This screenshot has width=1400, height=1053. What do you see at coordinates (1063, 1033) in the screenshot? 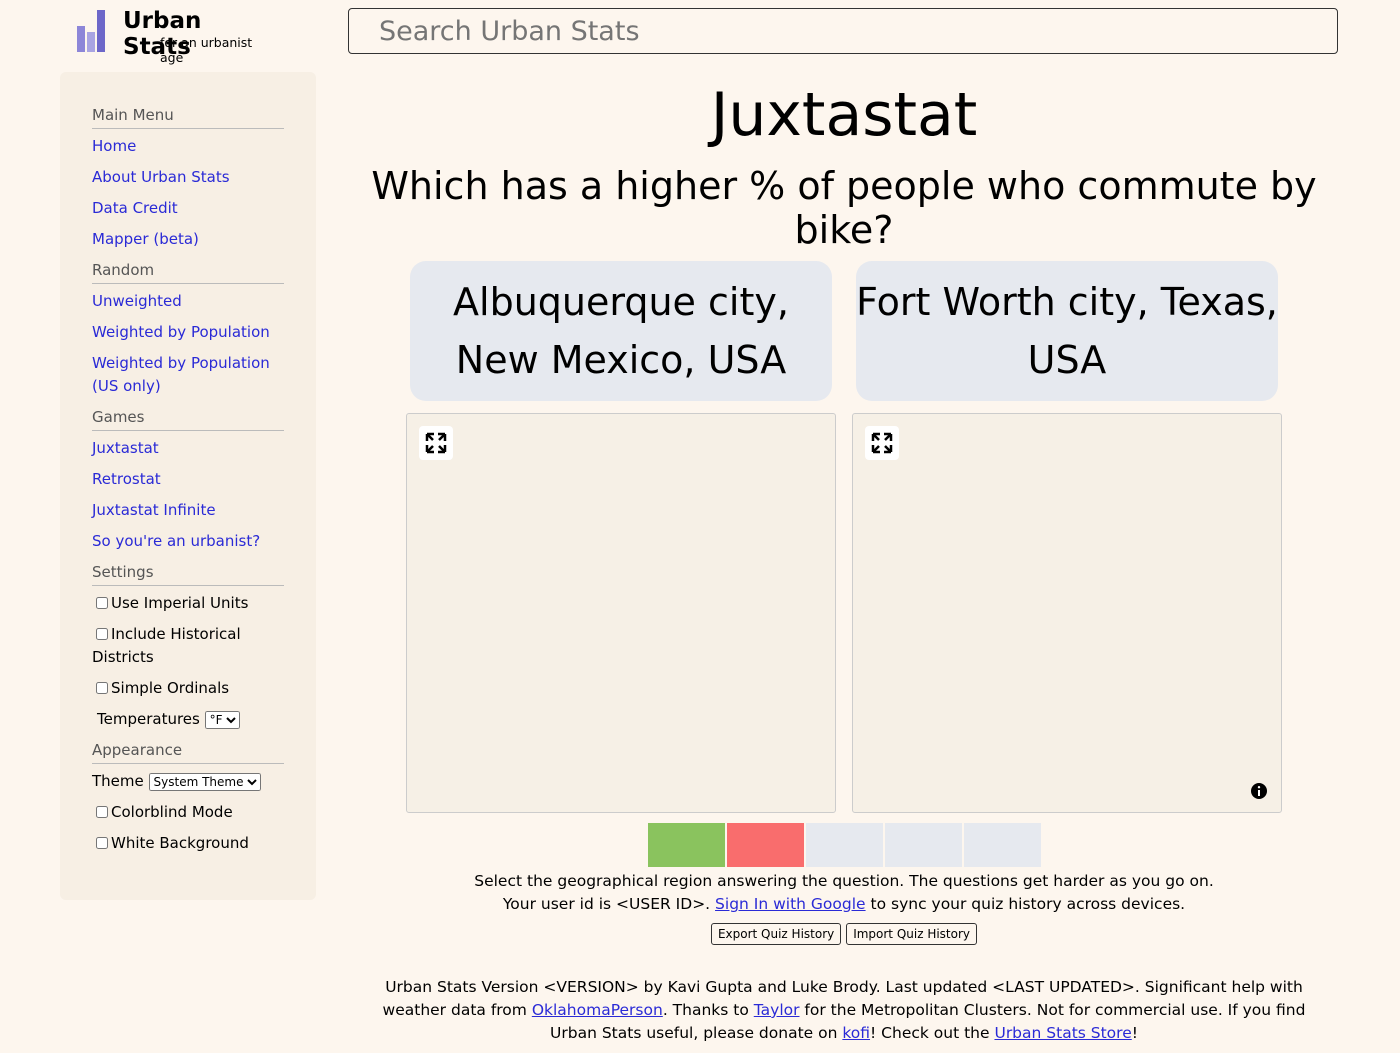
I see `footer-link: Urban Stats Store` at bounding box center [1063, 1033].